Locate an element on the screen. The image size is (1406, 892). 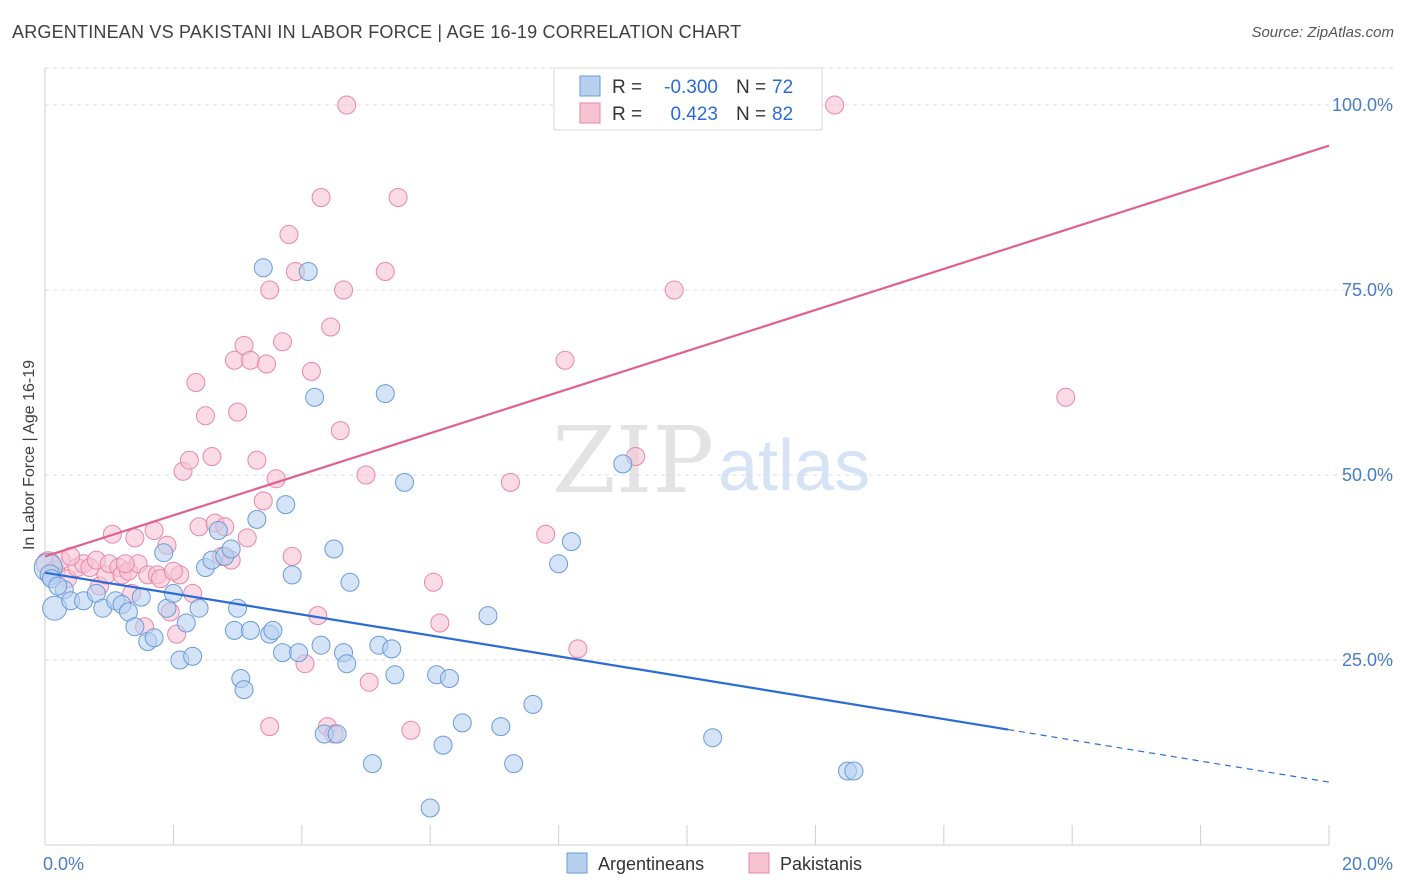
legend-n-value: 82 is located at coordinates (782, 114).